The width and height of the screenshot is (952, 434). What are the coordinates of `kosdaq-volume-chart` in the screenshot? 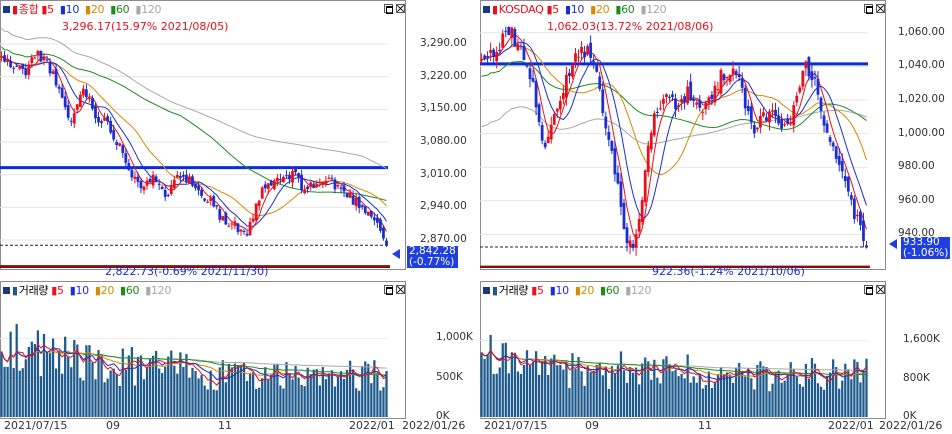 It's located at (683, 358).